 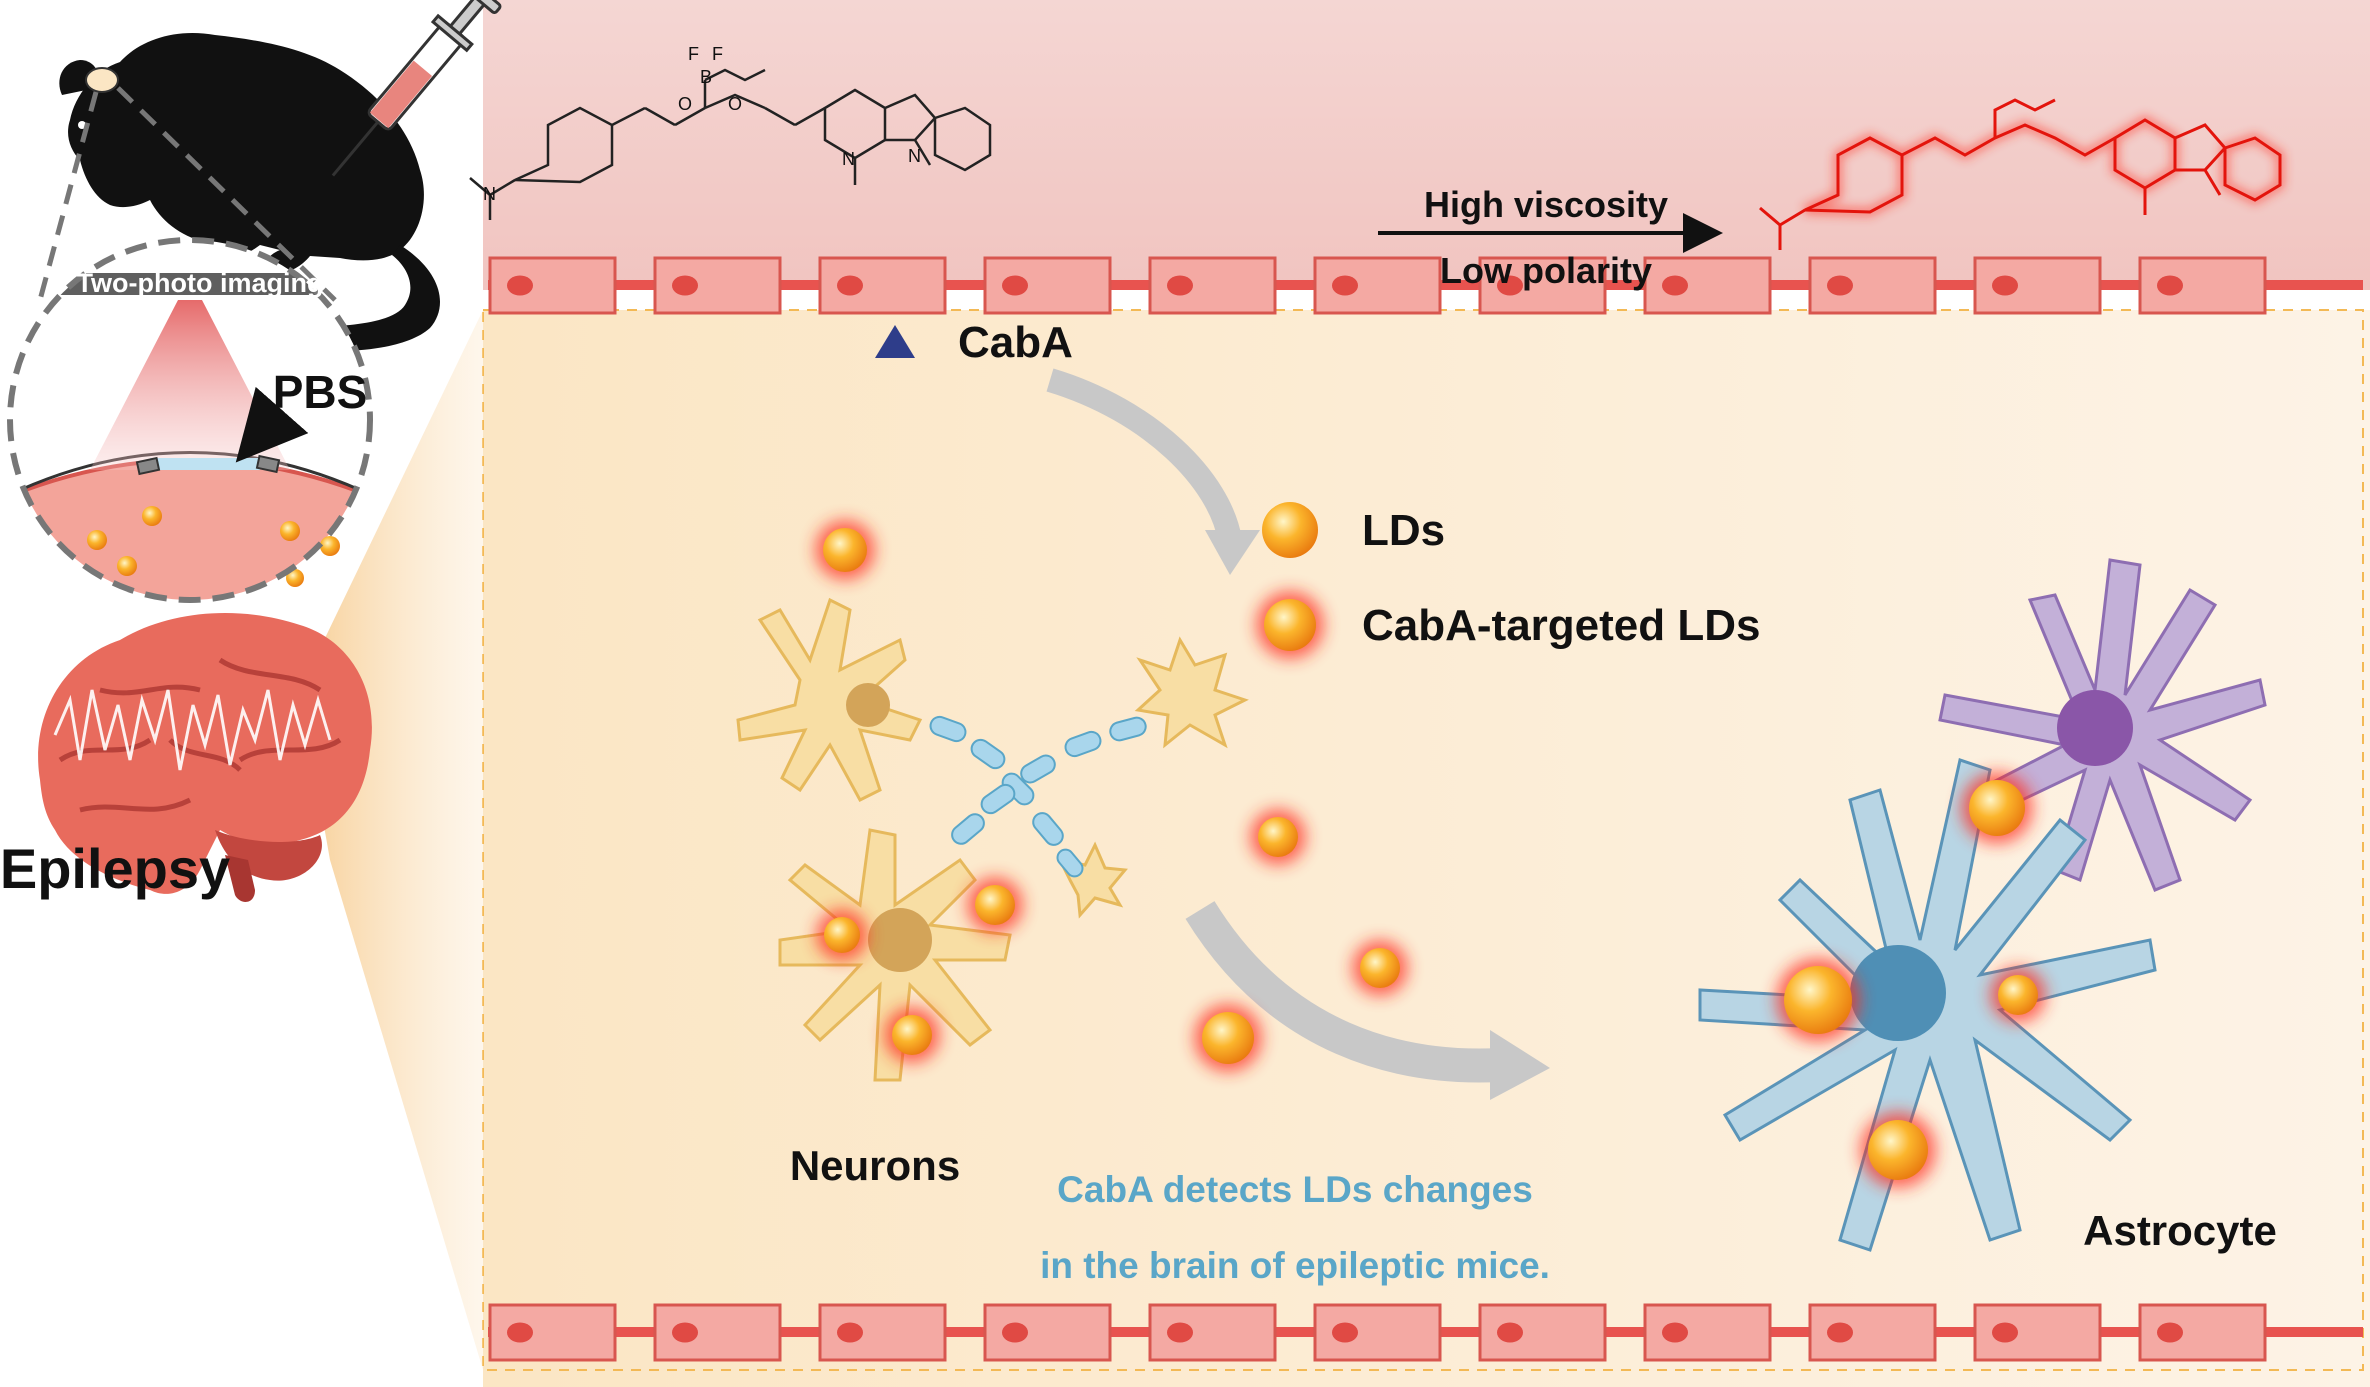 What do you see at coordinates (148, 466) in the screenshot?
I see `headplate-left` at bounding box center [148, 466].